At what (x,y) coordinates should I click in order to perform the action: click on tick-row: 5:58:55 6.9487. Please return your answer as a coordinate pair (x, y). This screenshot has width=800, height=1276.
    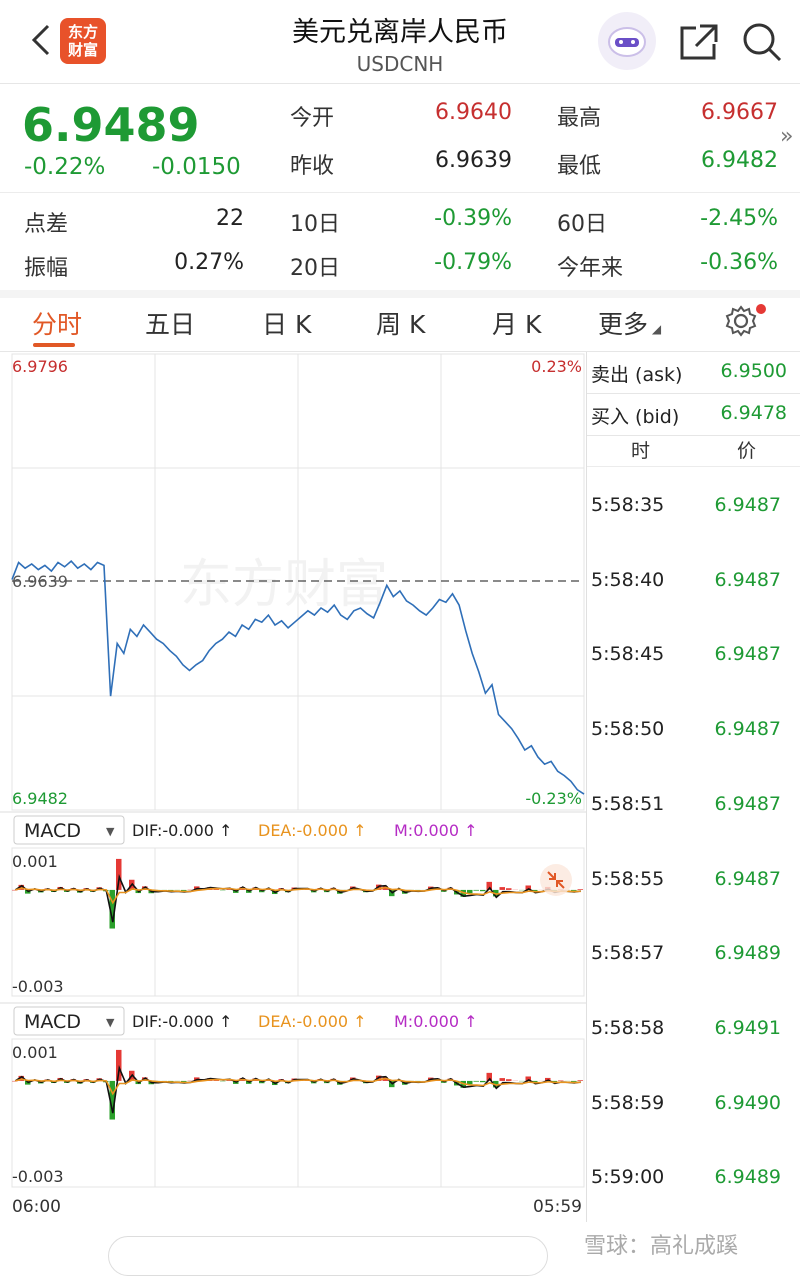
    Looking at the image, I should click on (693, 883).